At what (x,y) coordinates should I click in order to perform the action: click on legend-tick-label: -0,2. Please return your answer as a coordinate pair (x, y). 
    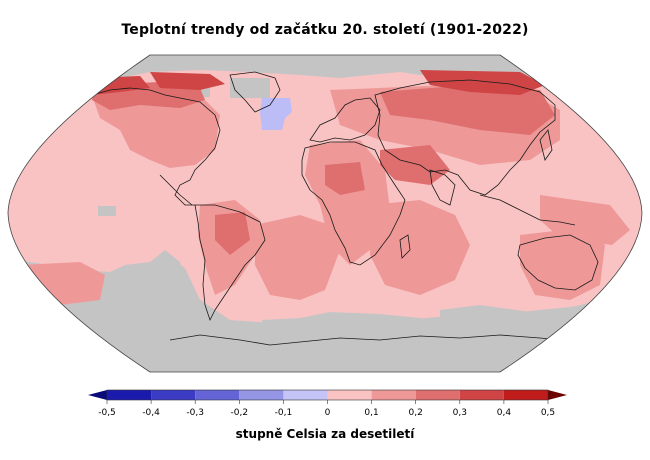
    Looking at the image, I should click on (240, 413).